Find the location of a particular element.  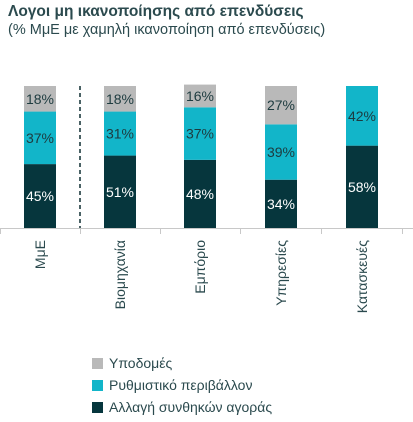

data-label-commerce-infrastructure: 16% is located at coordinates (200, 96).